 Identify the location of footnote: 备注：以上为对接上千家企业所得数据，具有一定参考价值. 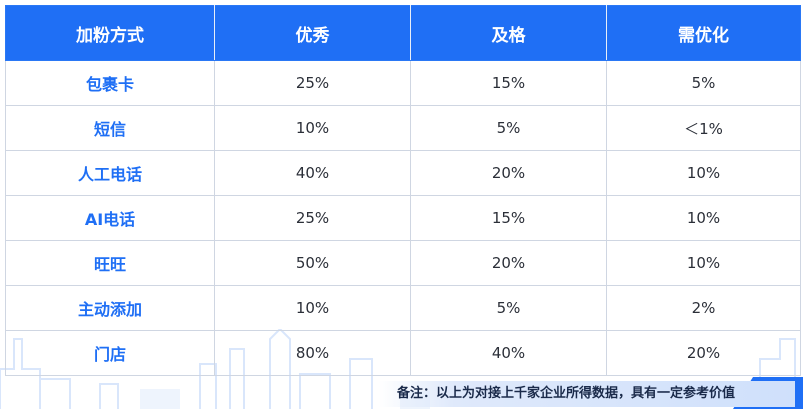
(586, 394).